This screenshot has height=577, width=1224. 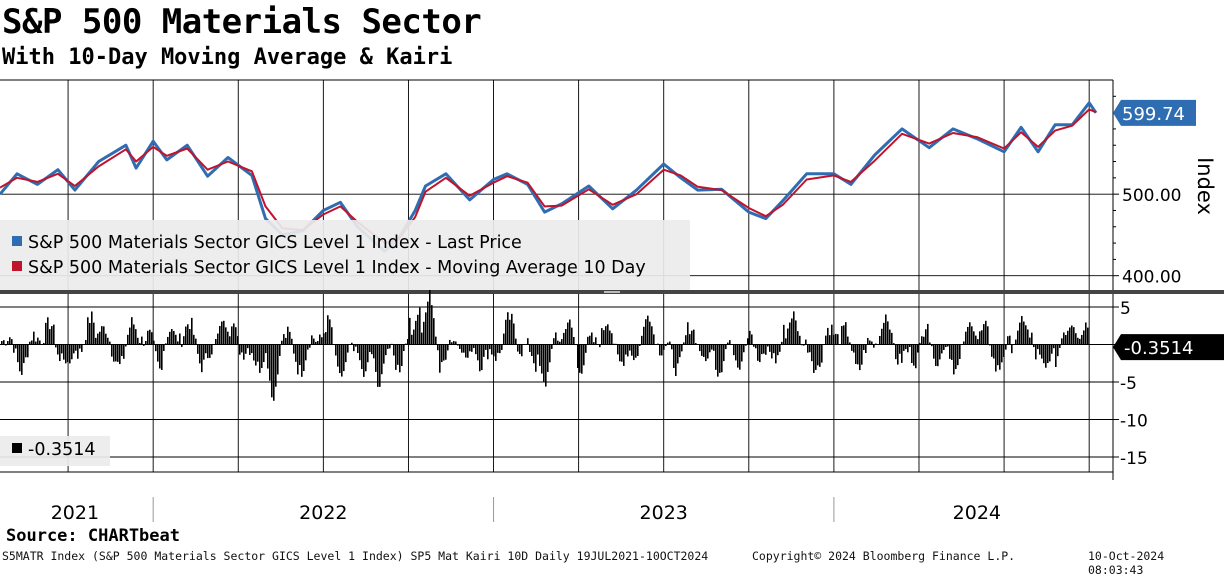 What do you see at coordinates (55, 451) in the screenshot?
I see `kairi-legend: -0.3514` at bounding box center [55, 451].